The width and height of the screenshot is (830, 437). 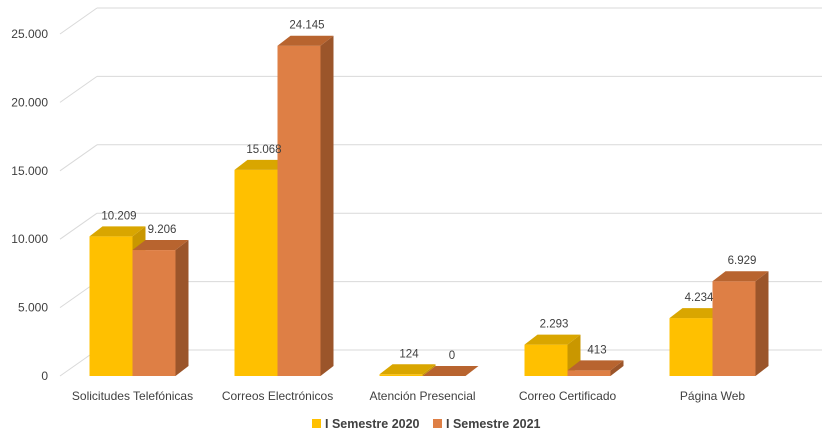 What do you see at coordinates (132, 396) in the screenshot?
I see `x-category-label: Solicitudes Telefónicas` at bounding box center [132, 396].